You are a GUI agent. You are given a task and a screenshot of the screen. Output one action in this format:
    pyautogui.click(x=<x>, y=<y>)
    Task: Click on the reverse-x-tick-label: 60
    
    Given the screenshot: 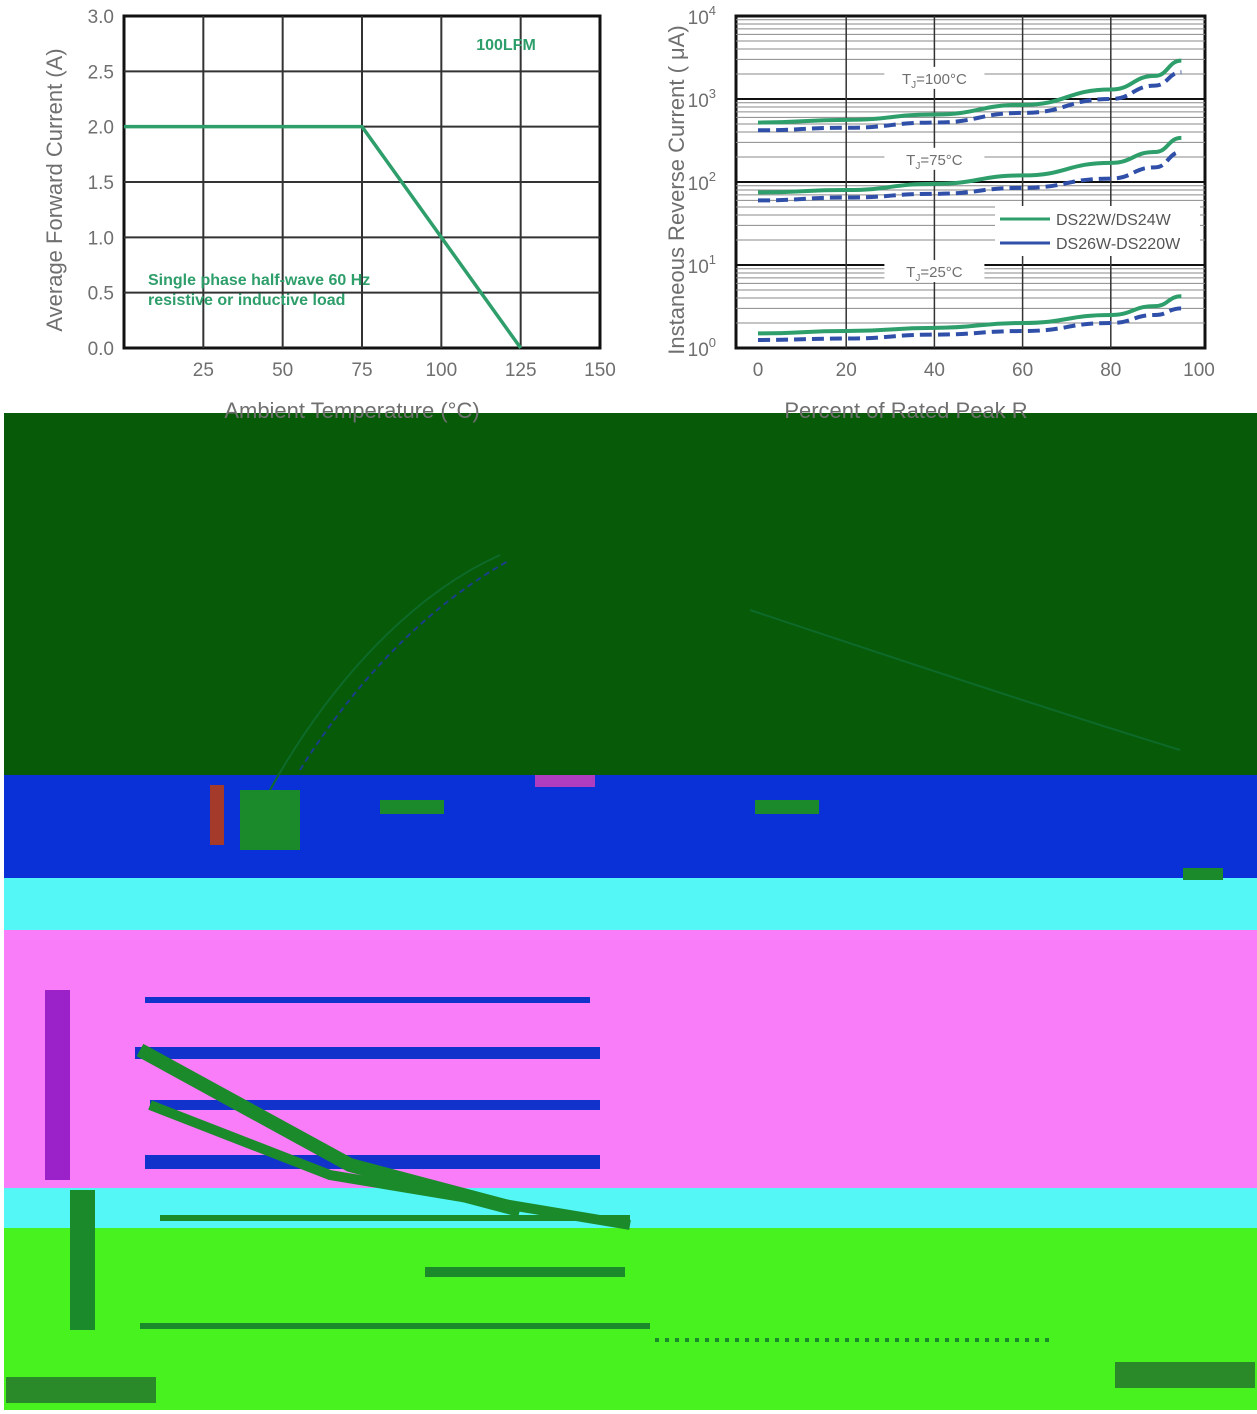 What is the action you would take?
    pyautogui.click(x=1022, y=370)
    